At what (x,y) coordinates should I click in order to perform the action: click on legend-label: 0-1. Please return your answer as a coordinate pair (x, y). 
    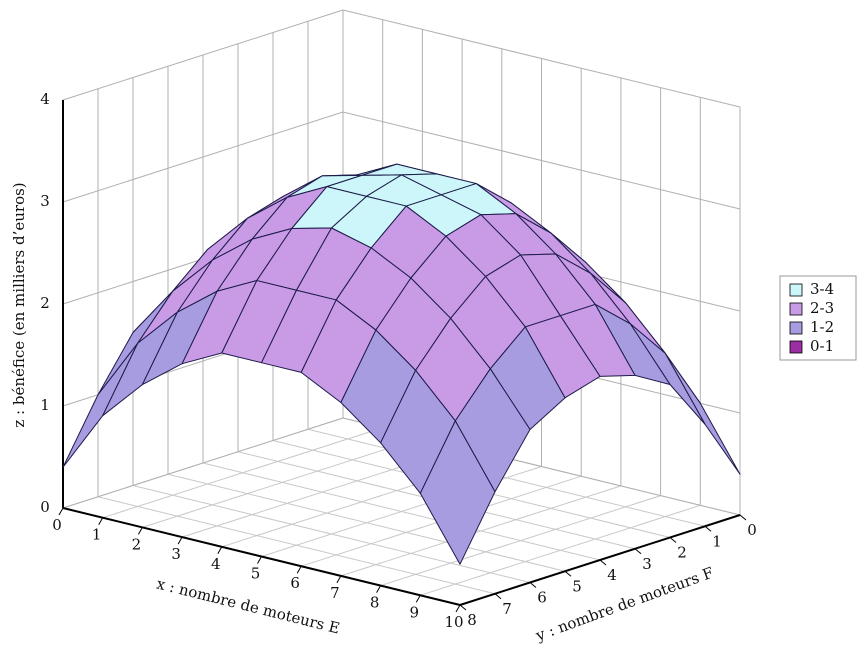
    Looking at the image, I should click on (822, 346).